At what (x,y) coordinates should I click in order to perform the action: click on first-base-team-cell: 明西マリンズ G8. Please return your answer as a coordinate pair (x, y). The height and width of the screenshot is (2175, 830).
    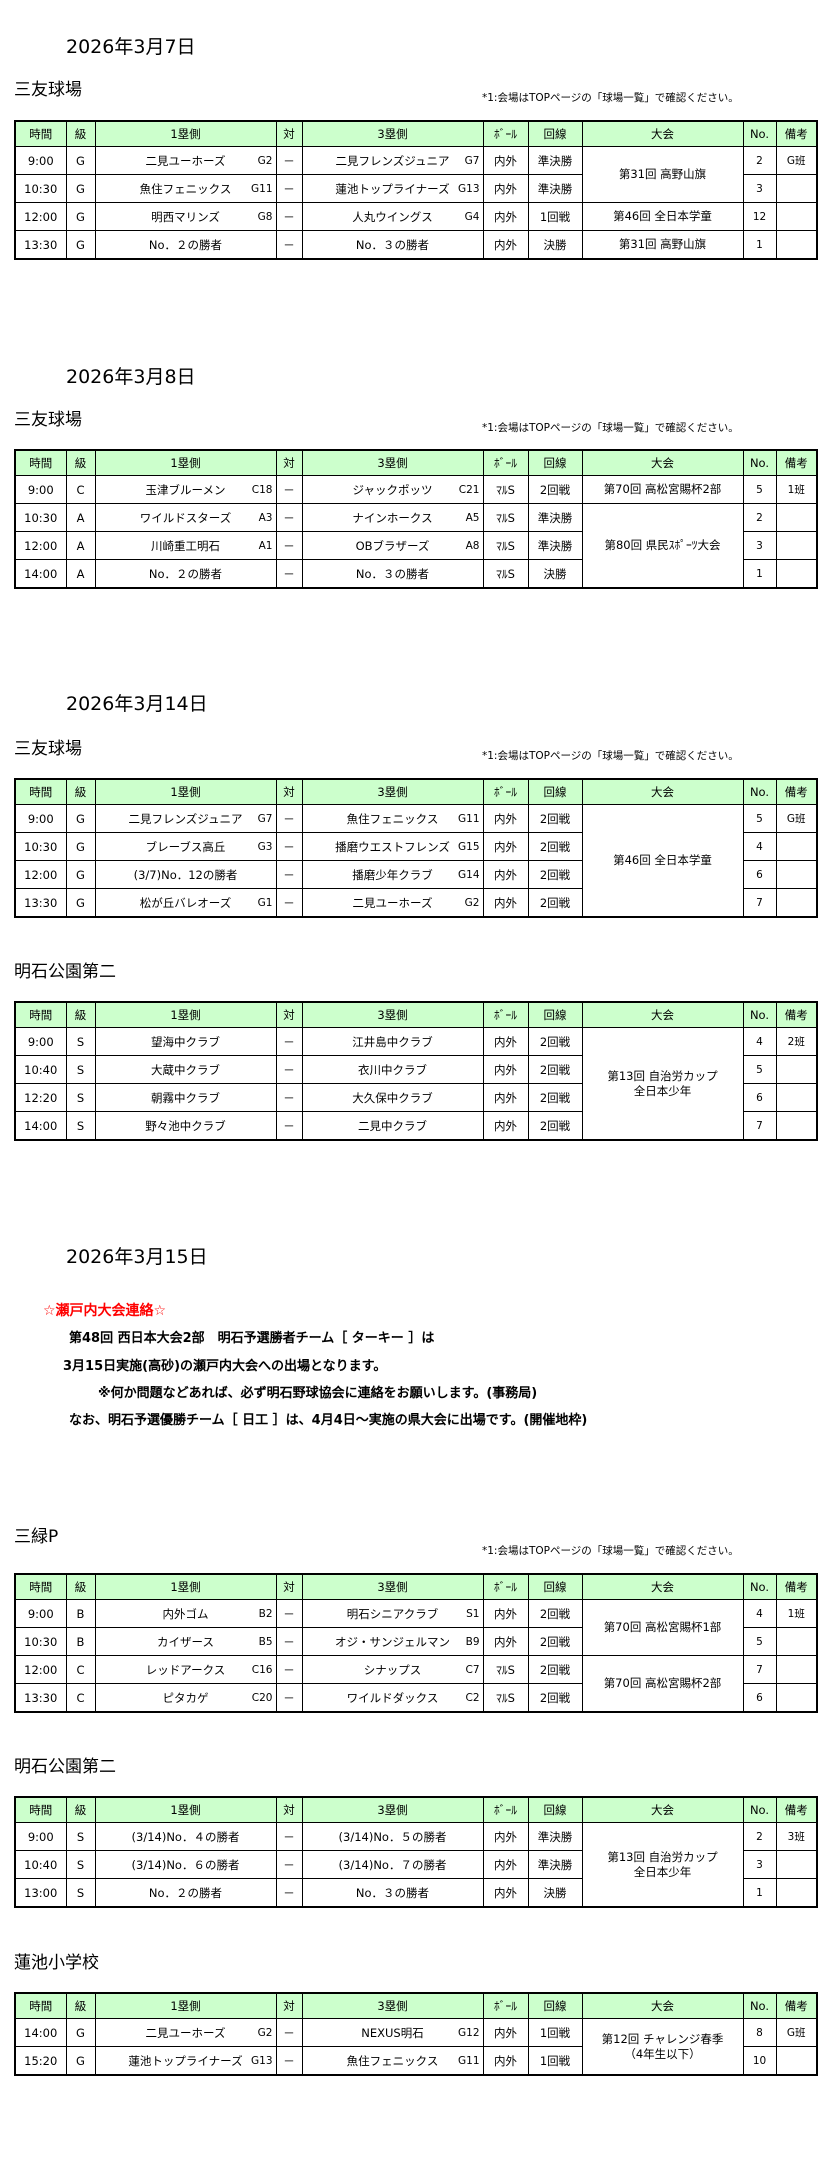
    Looking at the image, I should click on (185, 216).